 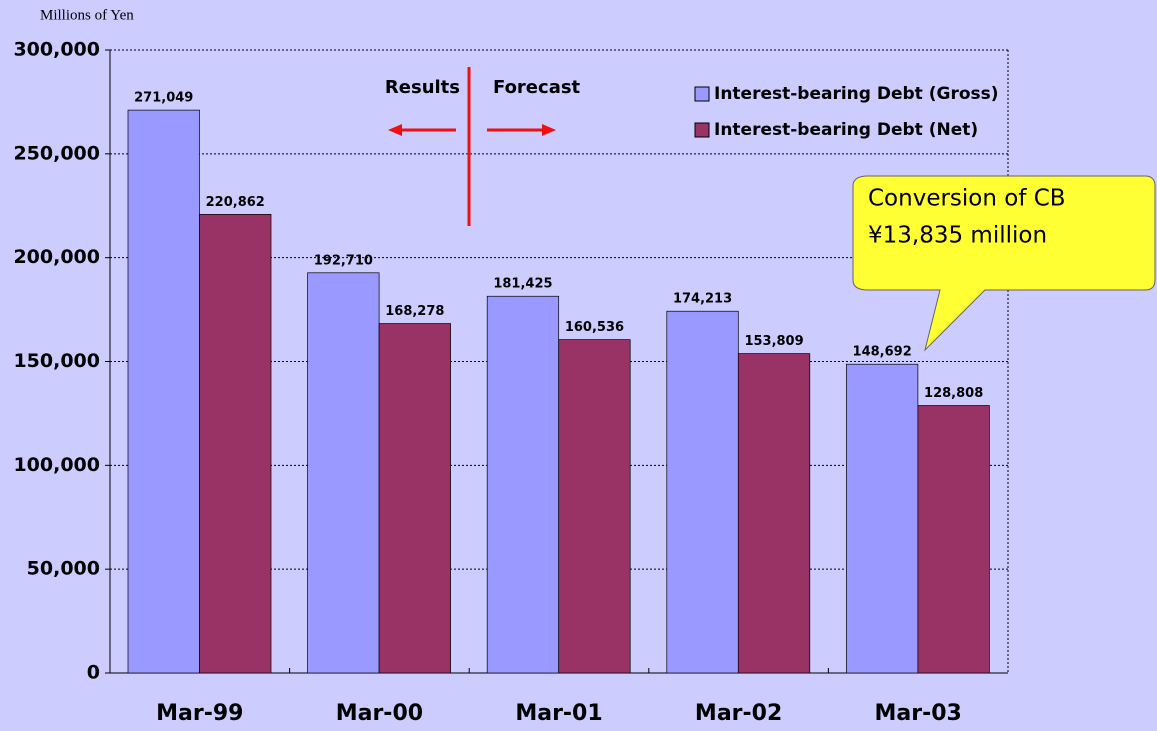 What do you see at coordinates (594, 327) in the screenshot?
I see `value-label: 160,536` at bounding box center [594, 327].